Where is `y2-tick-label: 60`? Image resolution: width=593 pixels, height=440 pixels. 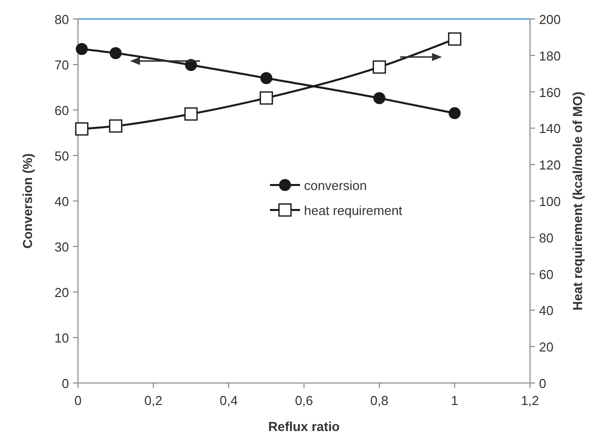
y2-tick-label: 60 is located at coordinates (546, 274).